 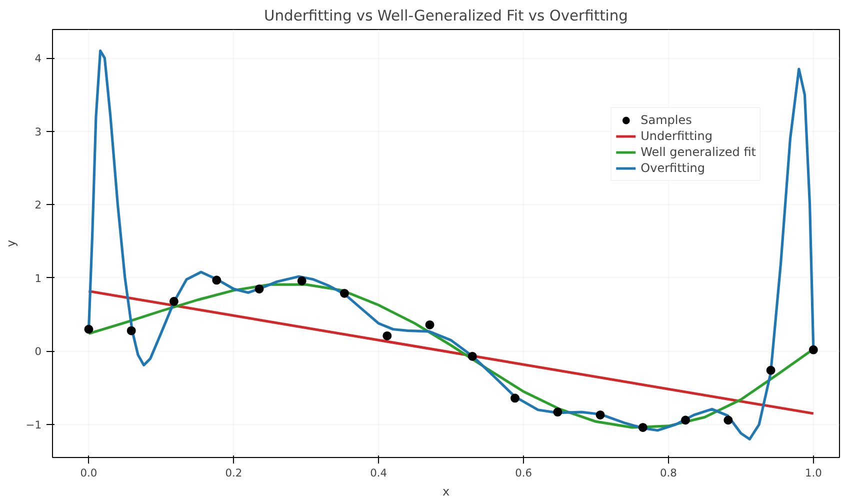 What do you see at coordinates (523, 473) in the screenshot?
I see `x-tick-label: 0.6` at bounding box center [523, 473].